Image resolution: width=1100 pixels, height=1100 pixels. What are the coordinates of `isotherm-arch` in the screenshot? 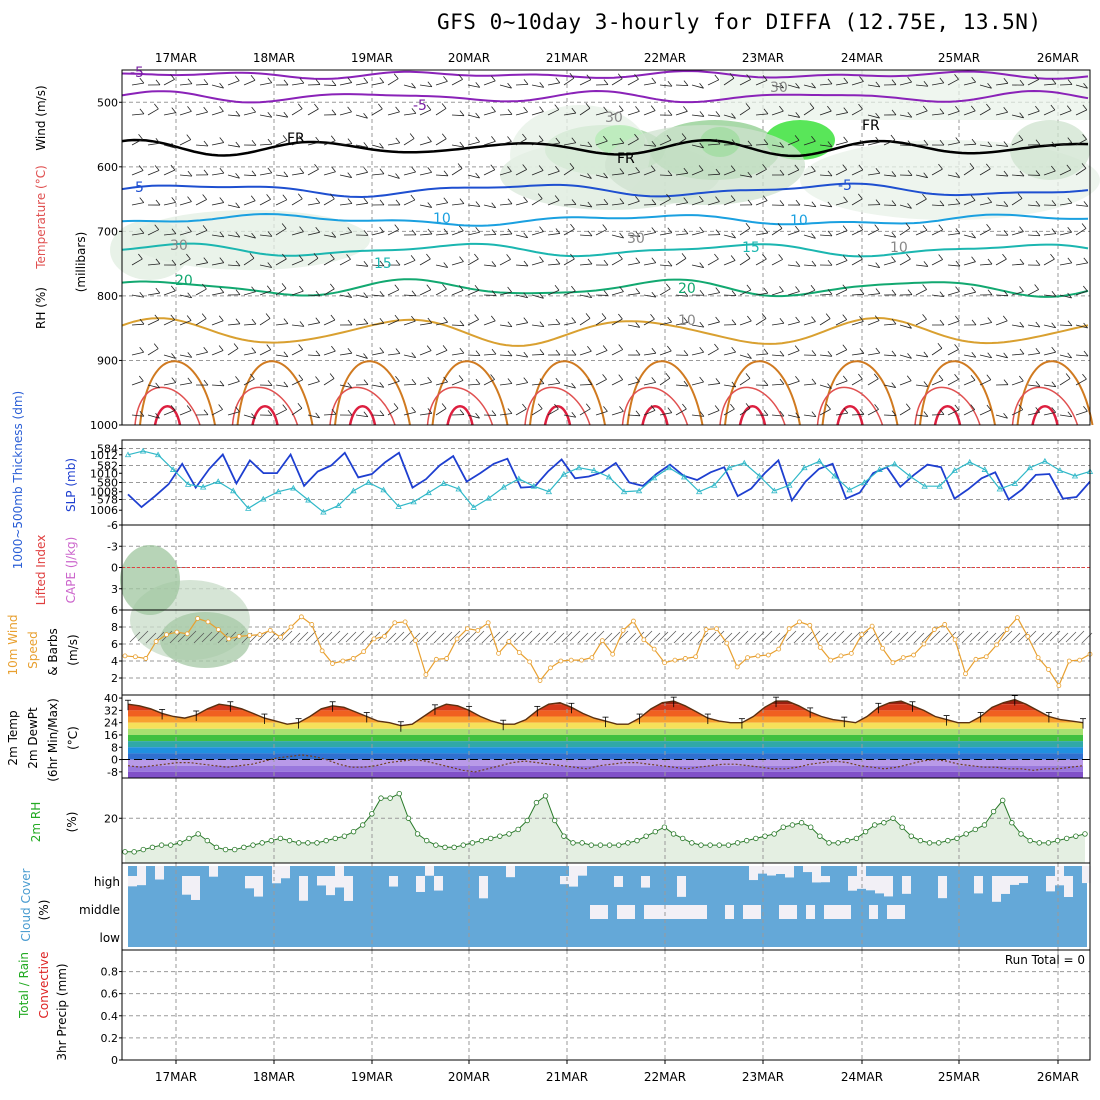 It's located at (1045, 415).